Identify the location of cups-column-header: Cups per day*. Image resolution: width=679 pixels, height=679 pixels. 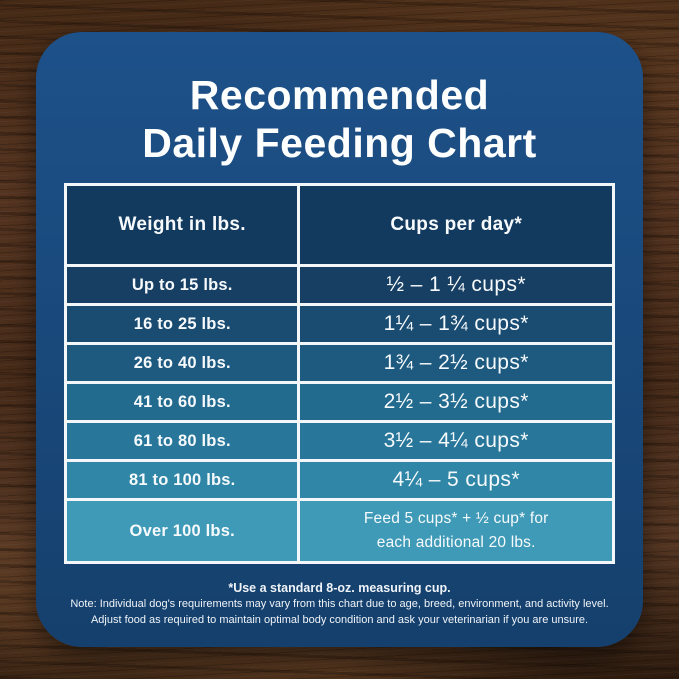
(456, 225).